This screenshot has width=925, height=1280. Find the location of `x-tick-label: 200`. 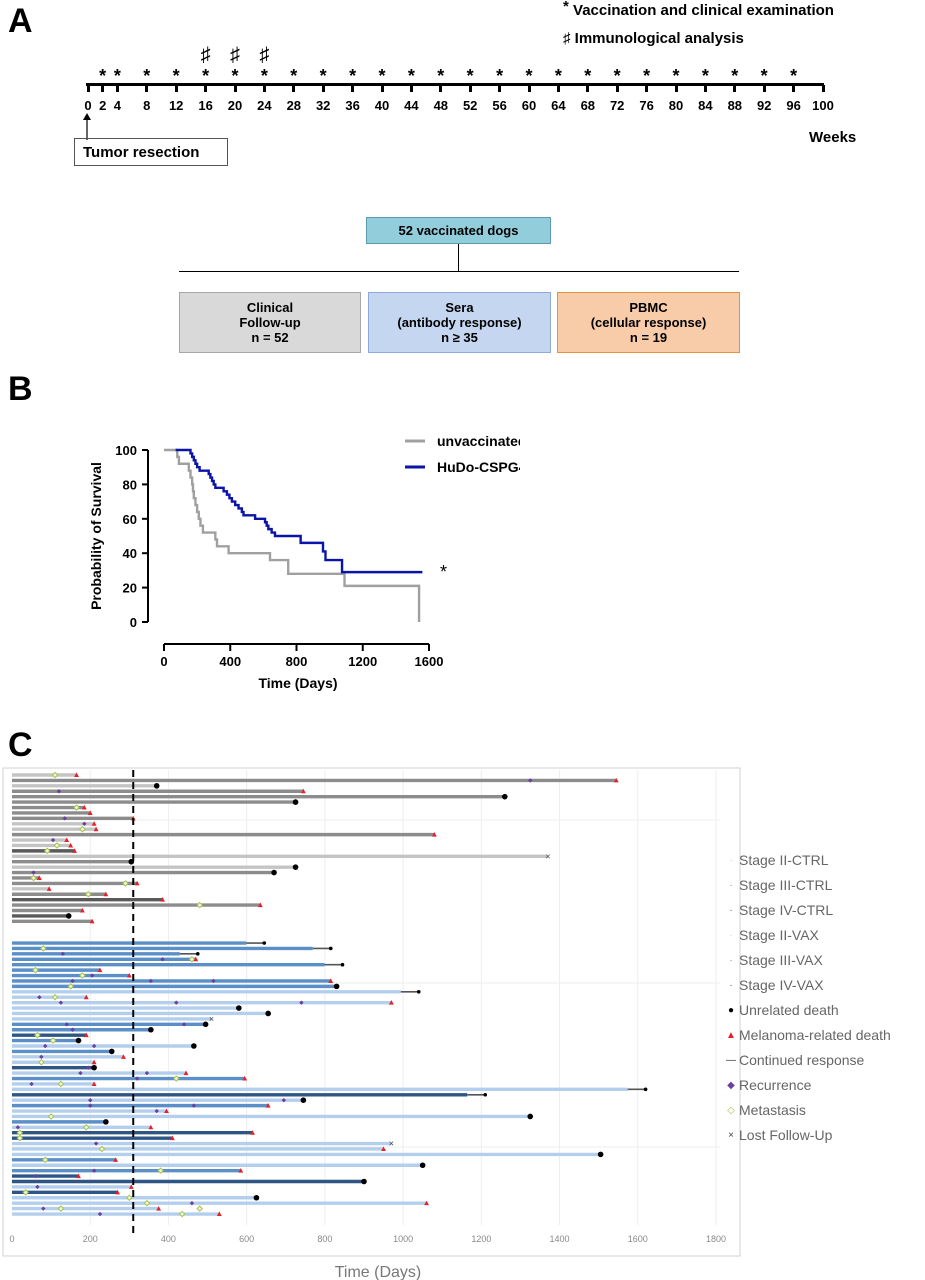

x-tick-label: 200 is located at coordinates (90, 1239).